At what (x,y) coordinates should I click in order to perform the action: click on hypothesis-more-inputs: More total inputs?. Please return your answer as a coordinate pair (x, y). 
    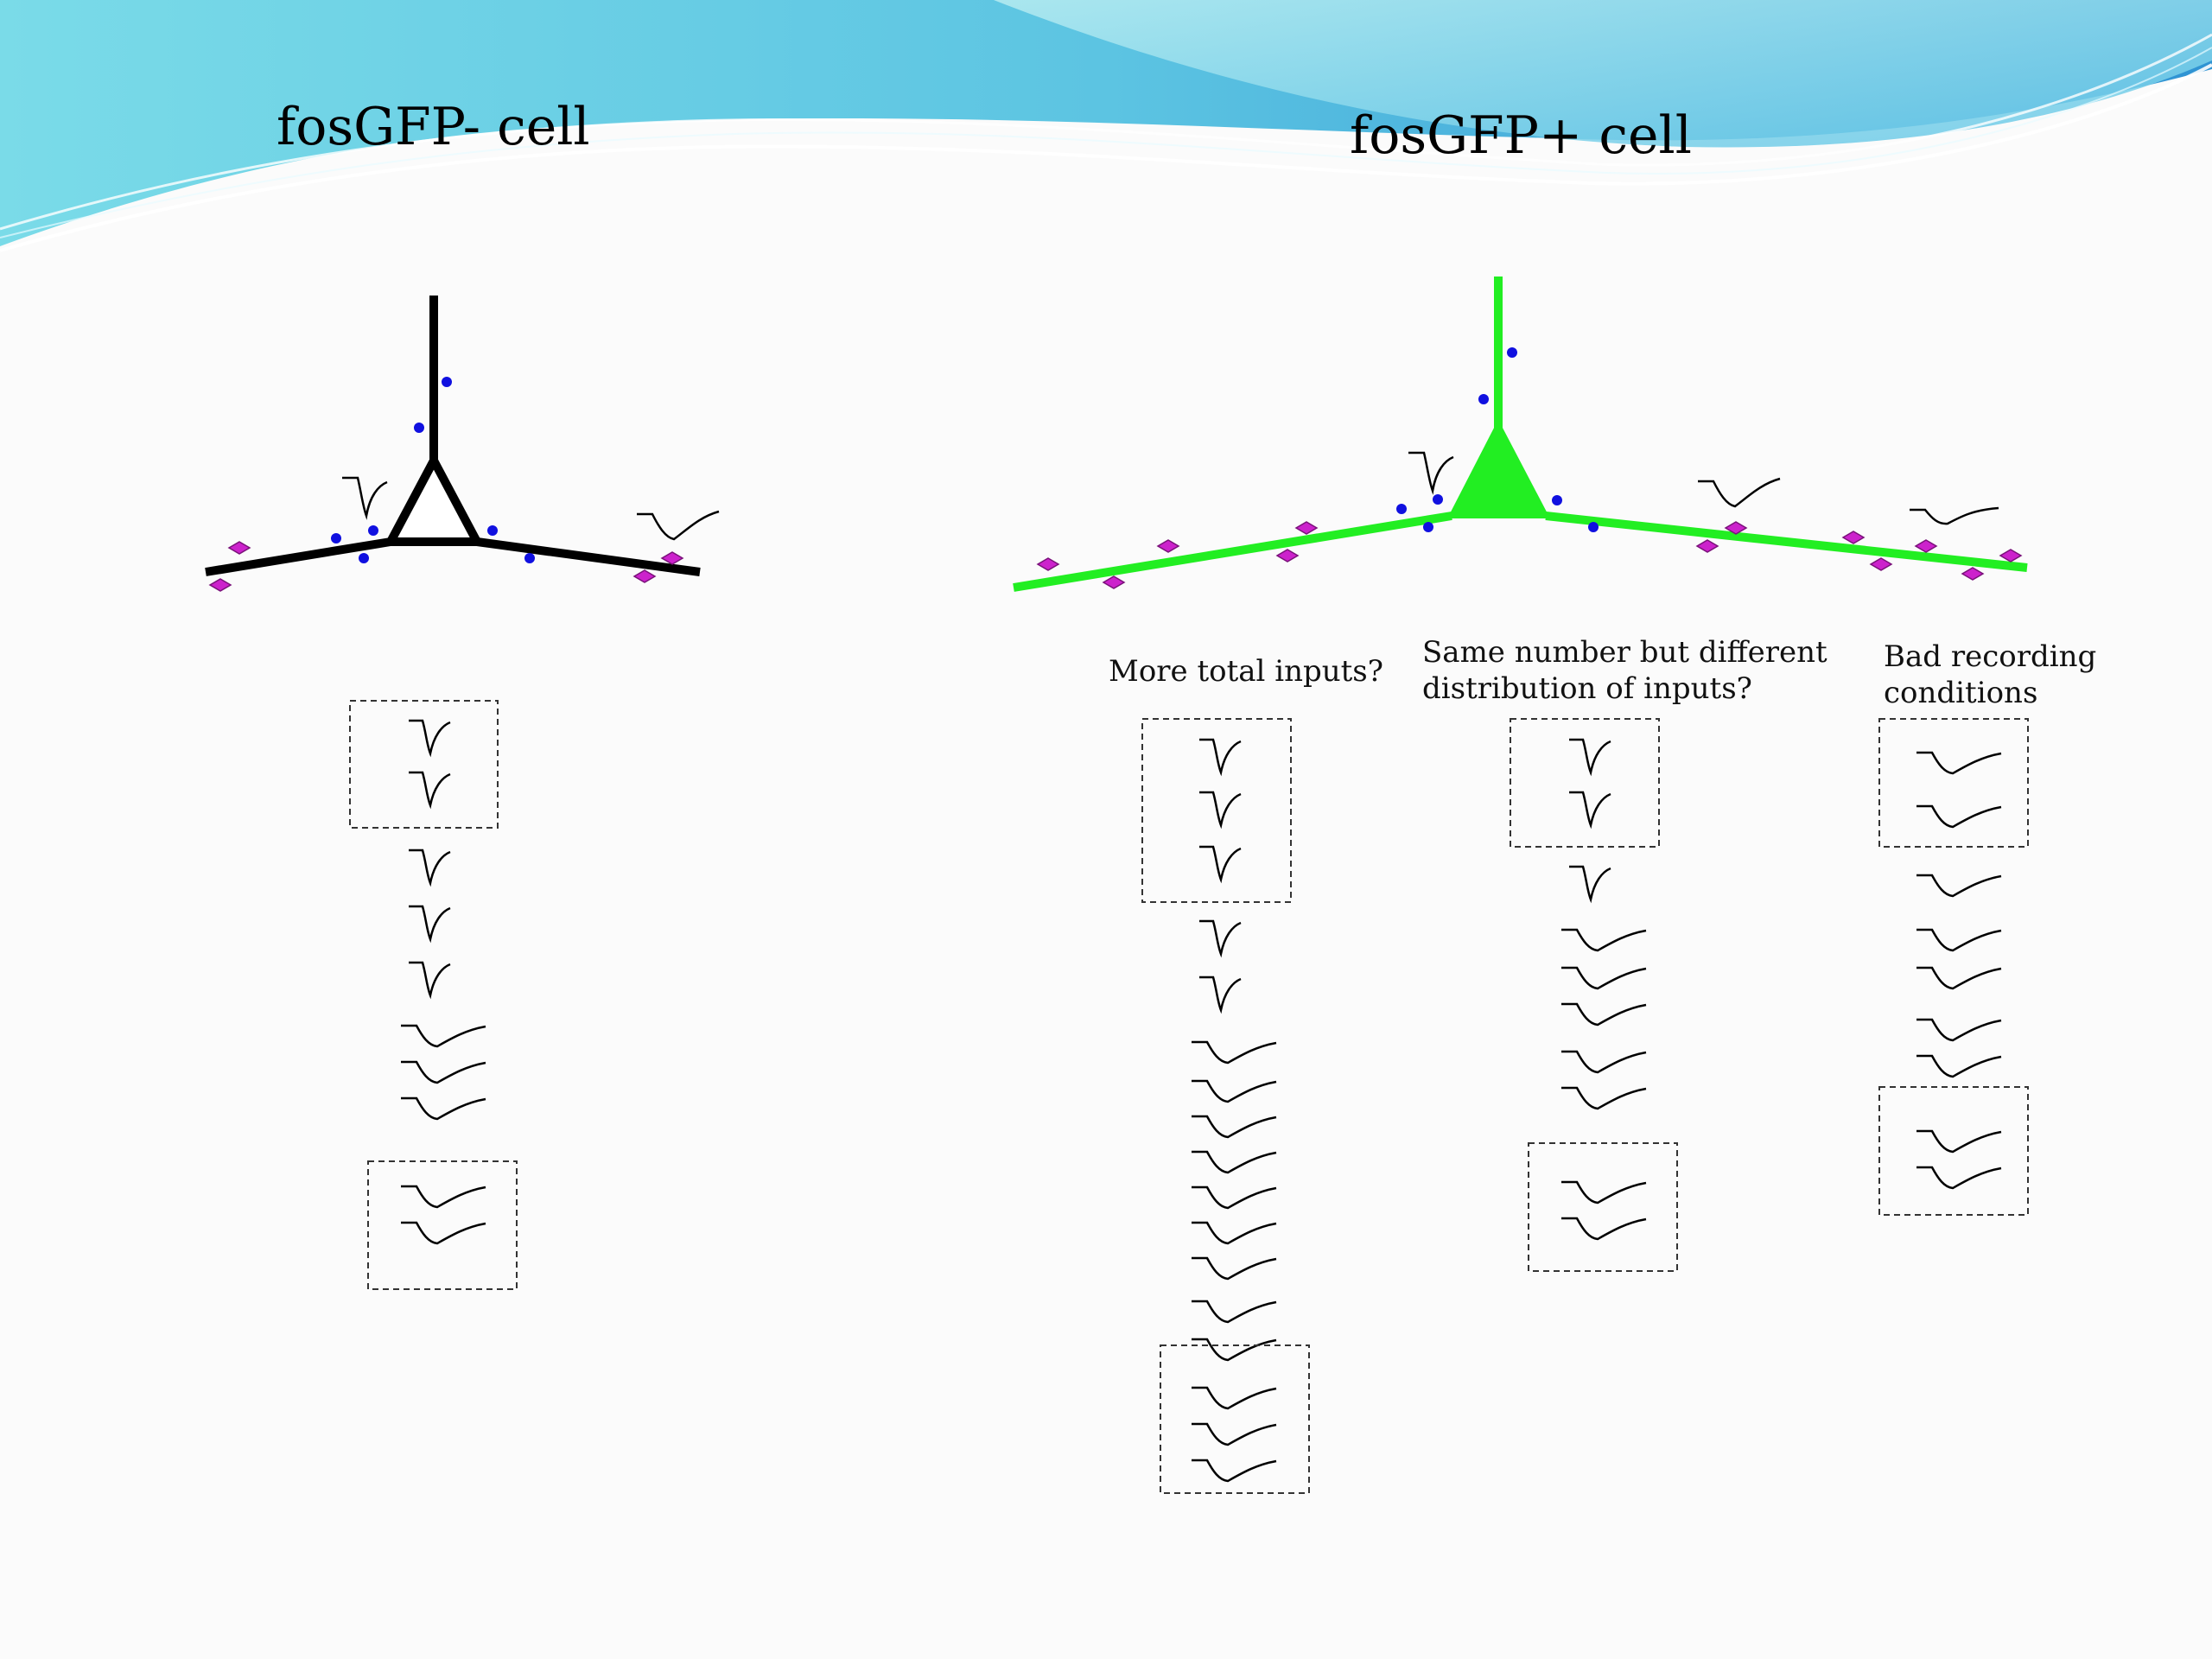
    Looking at the image, I should click on (1246, 671).